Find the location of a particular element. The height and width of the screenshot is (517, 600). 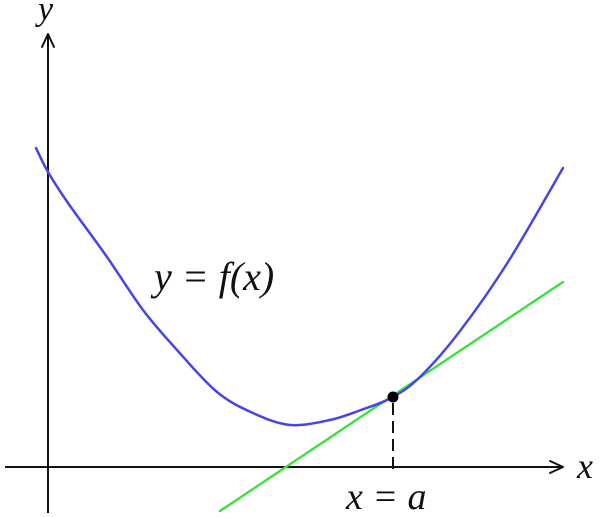

y-axis-label: y is located at coordinates (44, 14).